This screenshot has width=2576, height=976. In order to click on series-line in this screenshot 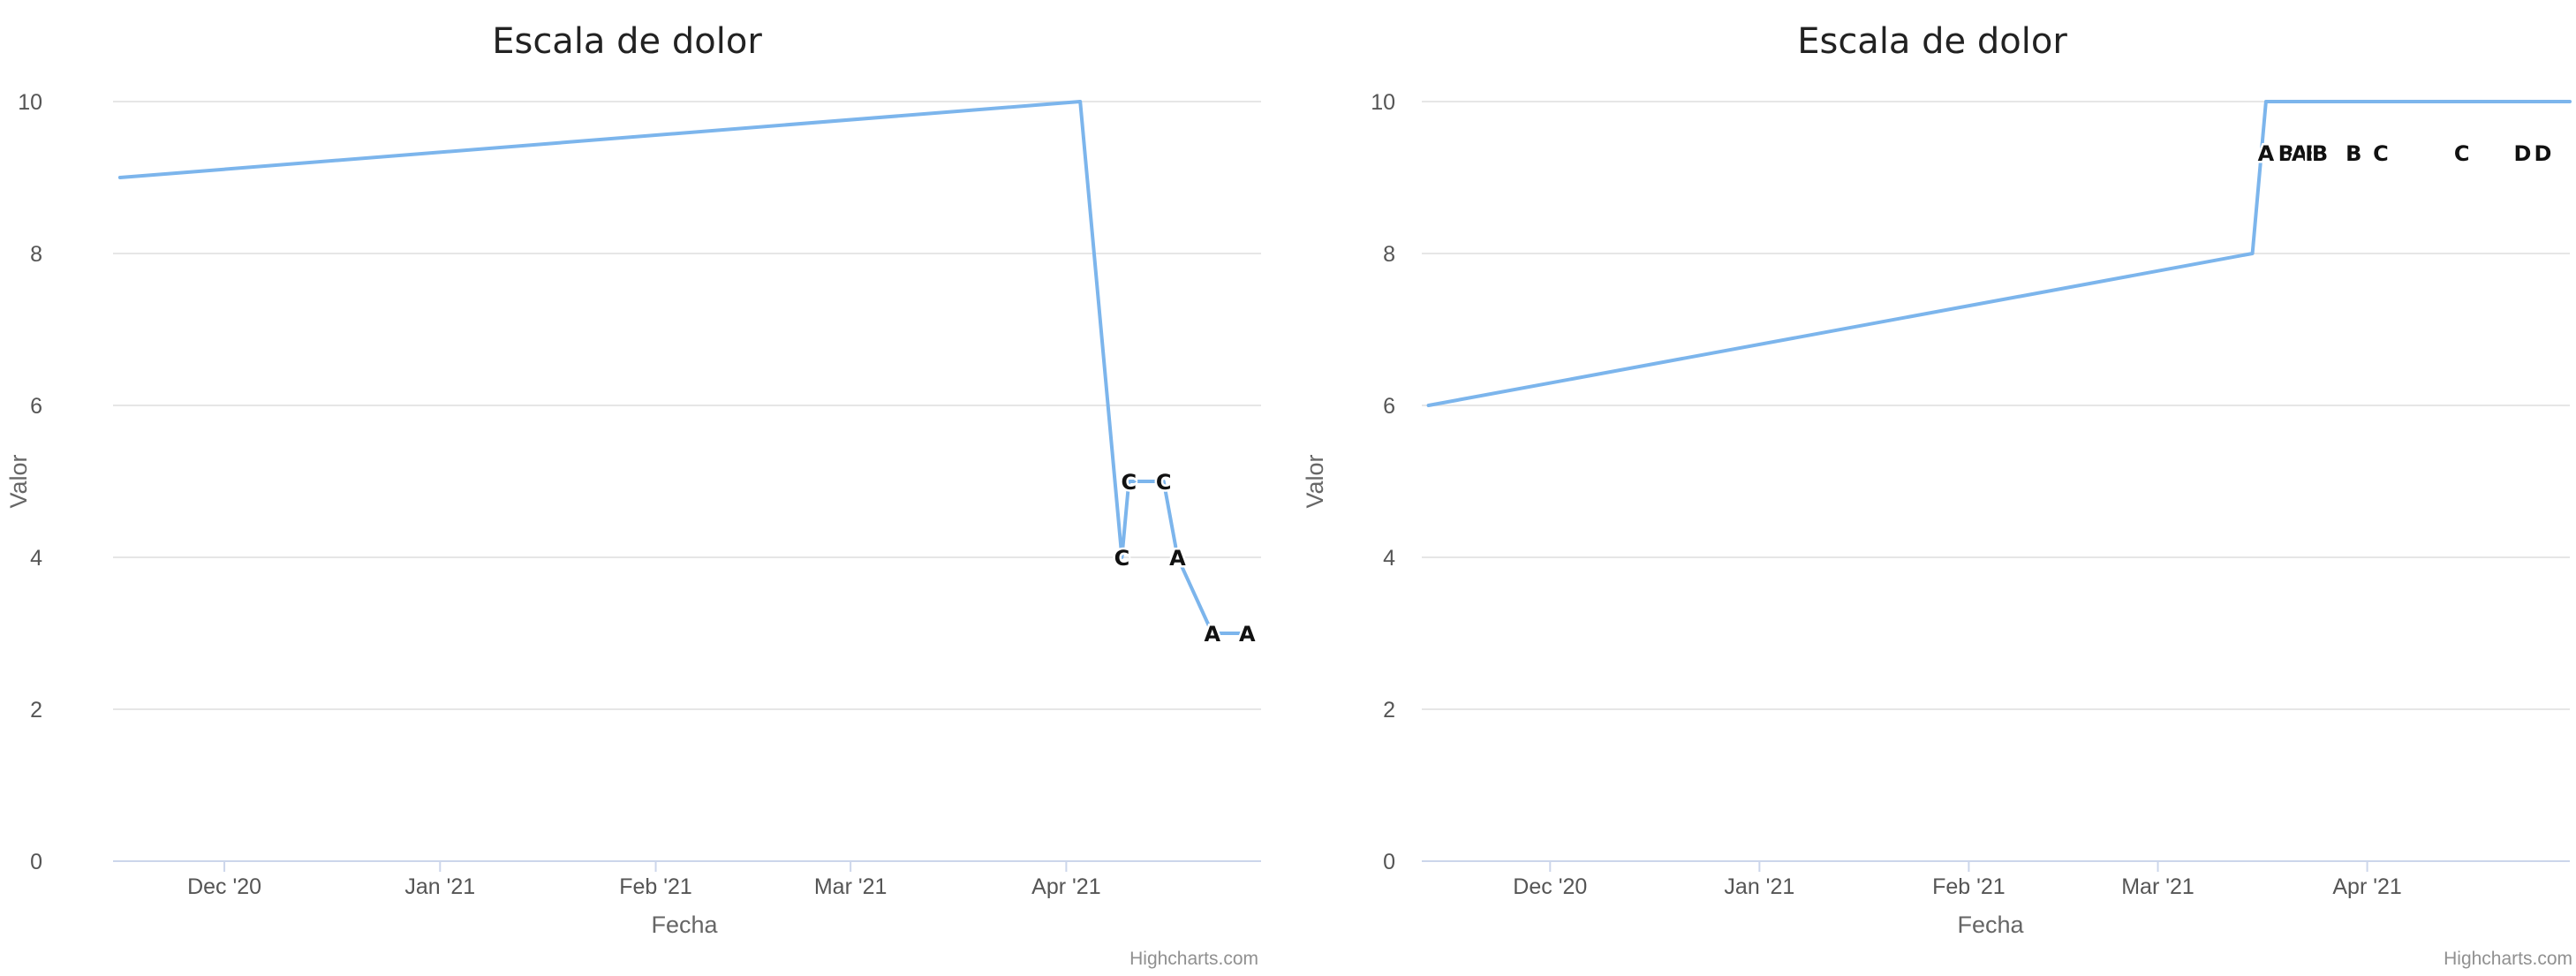, I will do `click(1999, 253)`.